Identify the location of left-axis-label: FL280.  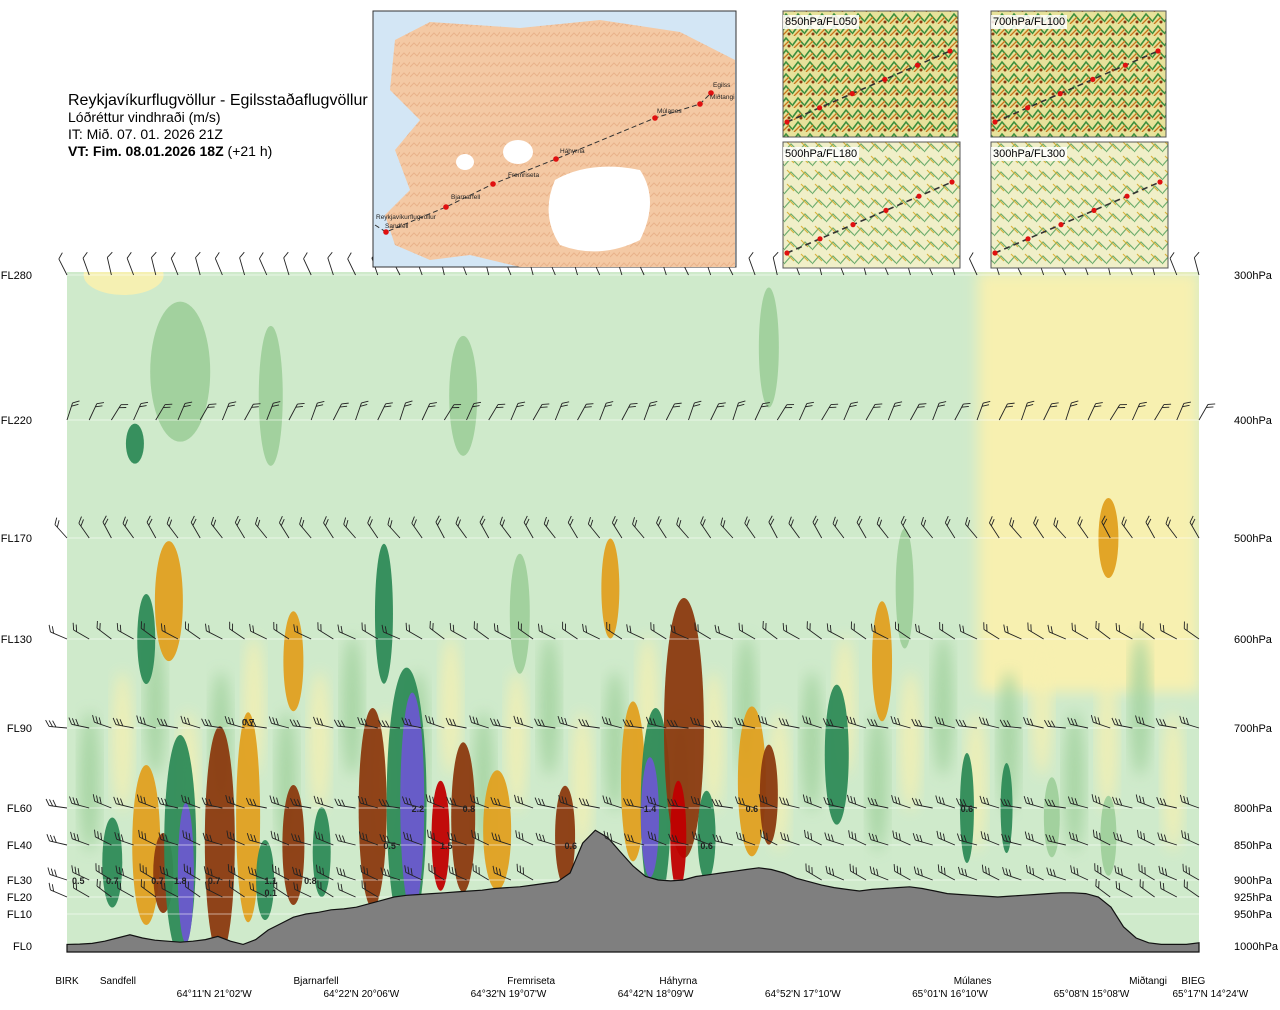
(16, 276).